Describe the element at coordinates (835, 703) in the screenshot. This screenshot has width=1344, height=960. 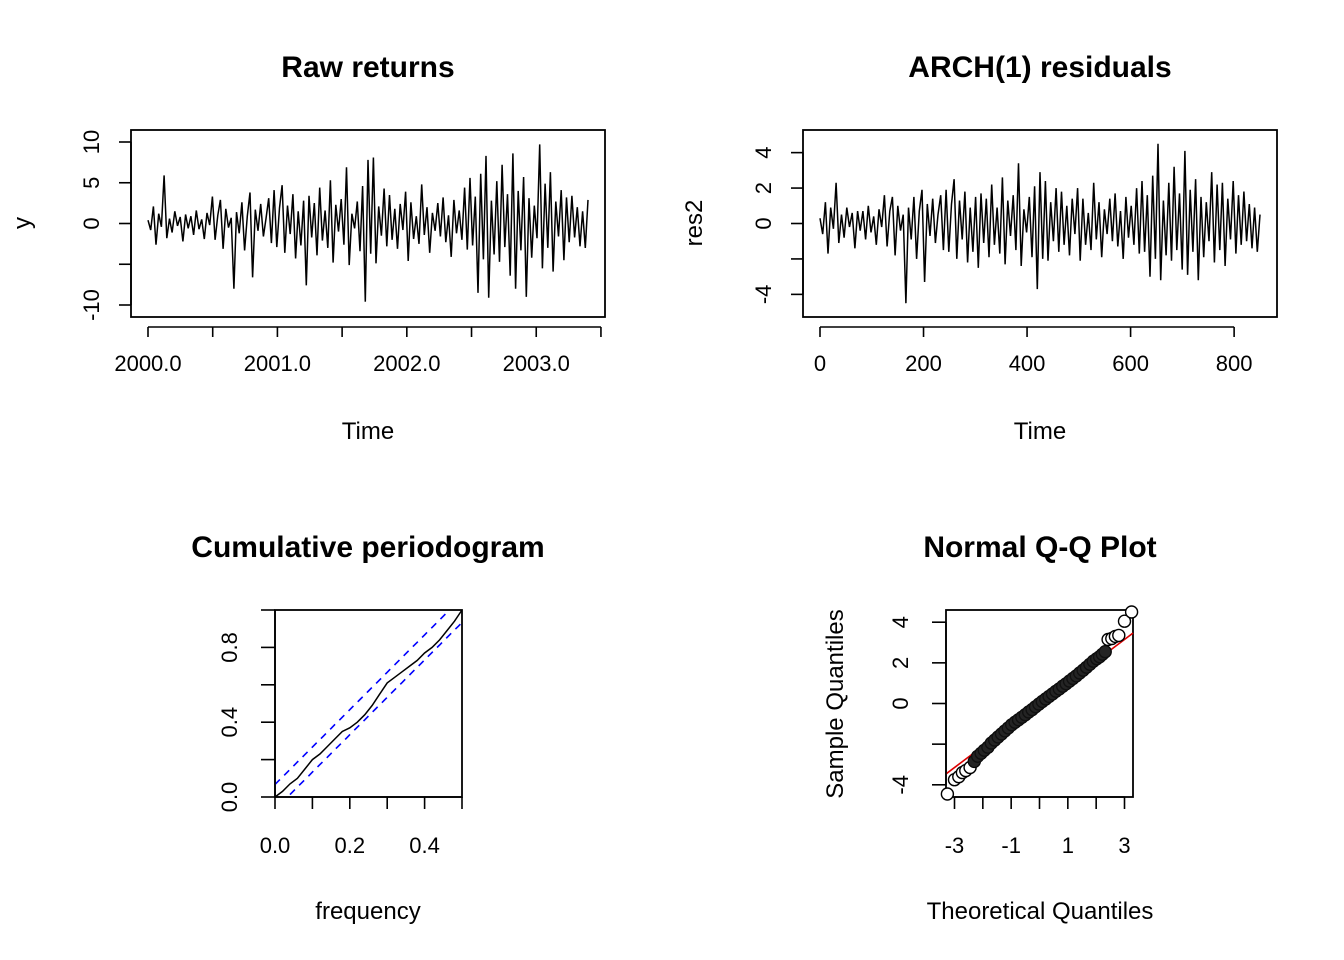
I see `normal-qq-ylabel: Sample Quantiles` at that location.